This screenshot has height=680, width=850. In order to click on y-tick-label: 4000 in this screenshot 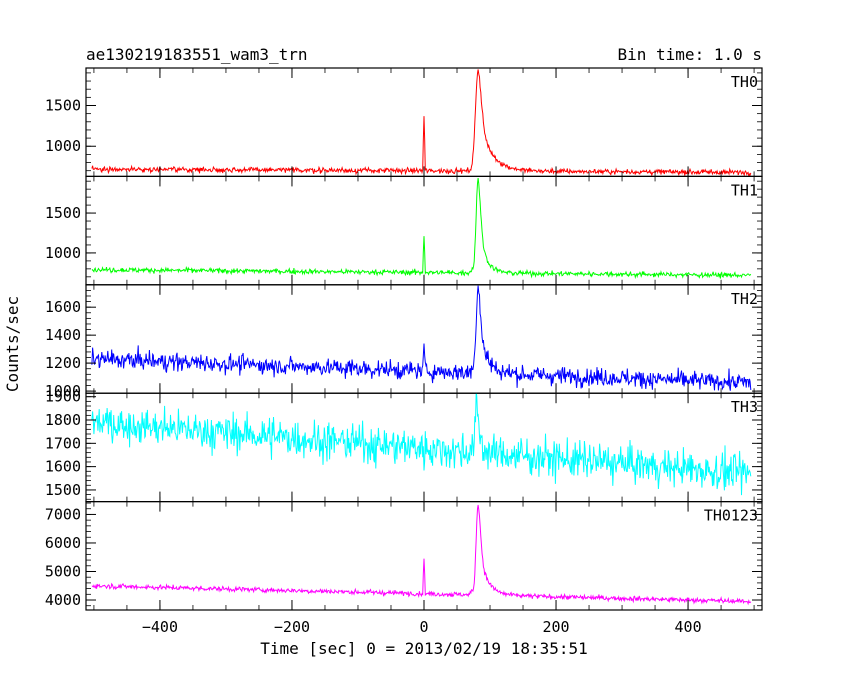, I will do `click(63, 600)`.